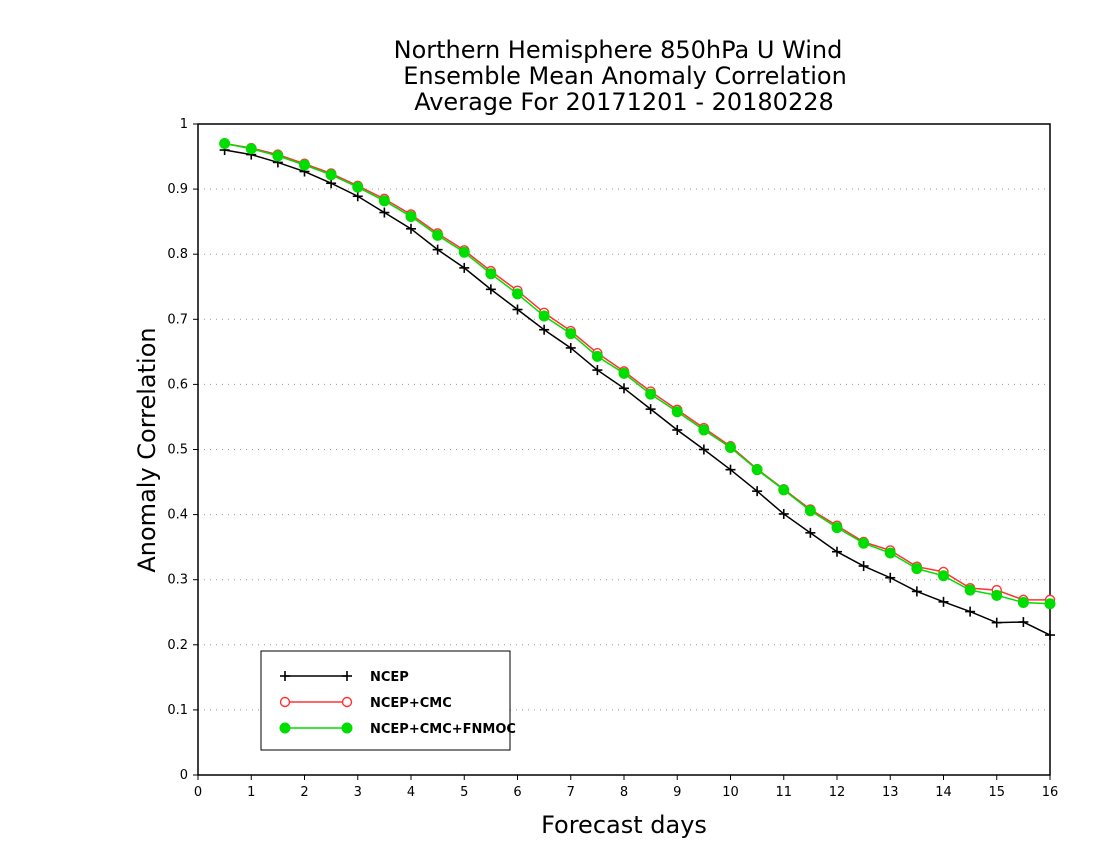  What do you see at coordinates (943, 792) in the screenshot?
I see `x-tick-label: 14` at bounding box center [943, 792].